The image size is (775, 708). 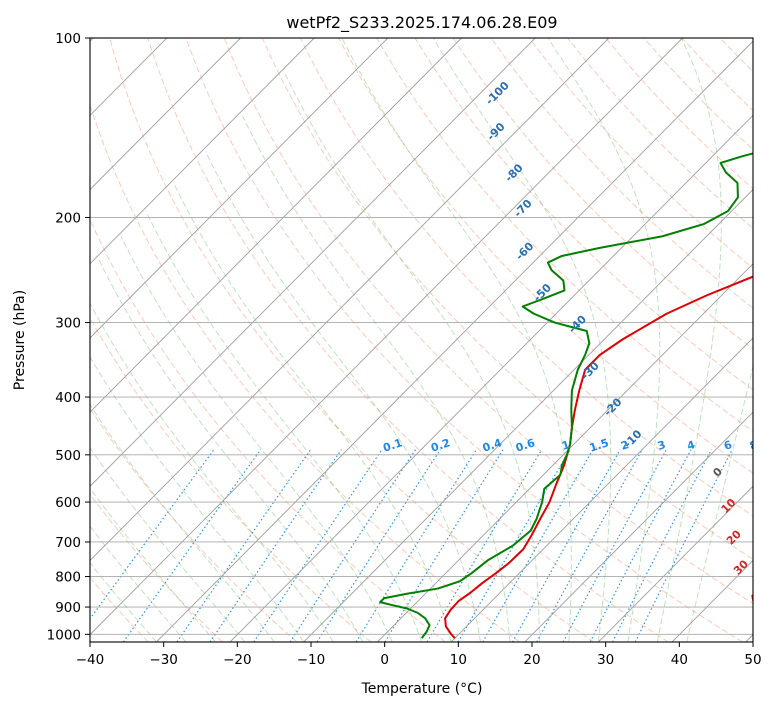 I want to click on mixing-ratio-label: 4, so click(x=691, y=445).